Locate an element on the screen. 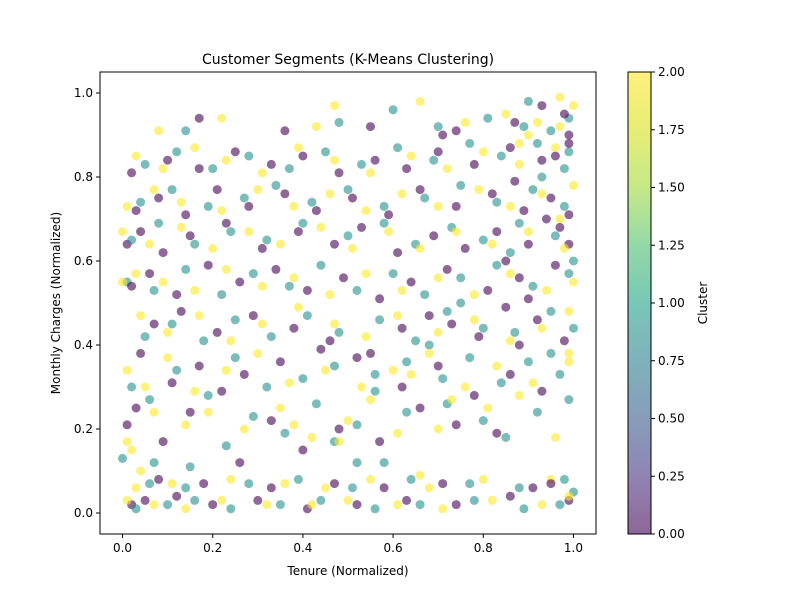 Image resolution: width=800 pixels, height=600 pixels. x-tick-label: 0.6 is located at coordinates (393, 548).